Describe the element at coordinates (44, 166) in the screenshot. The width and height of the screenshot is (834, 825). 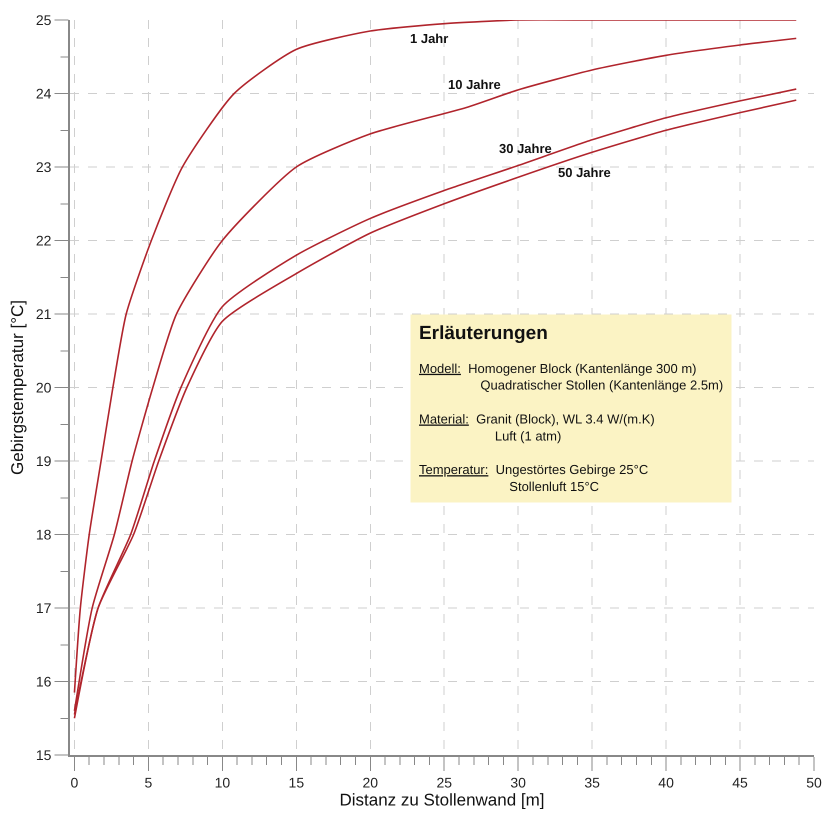
I see `y-tick-label: 23` at that location.